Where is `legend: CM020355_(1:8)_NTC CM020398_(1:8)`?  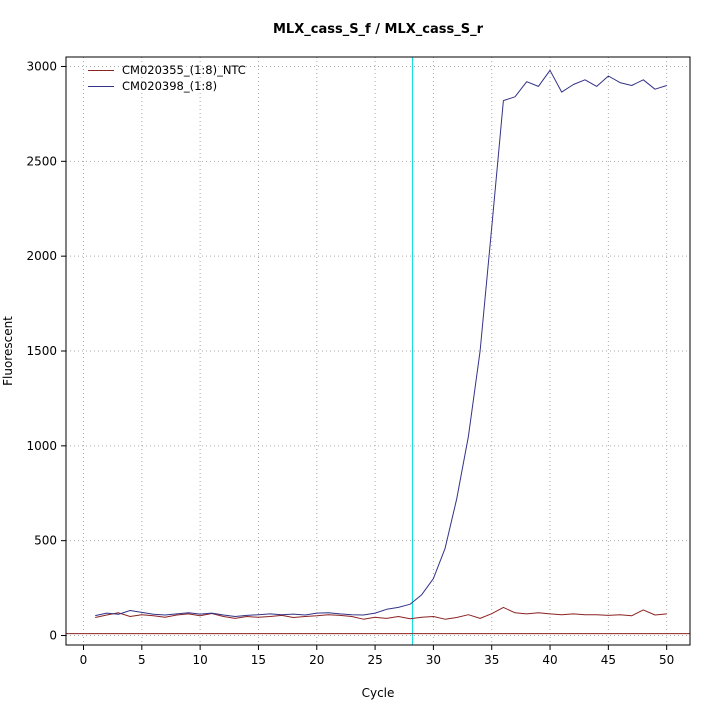
legend: CM020355_(1:8)_NTC CM020398_(1:8) is located at coordinates (167, 78).